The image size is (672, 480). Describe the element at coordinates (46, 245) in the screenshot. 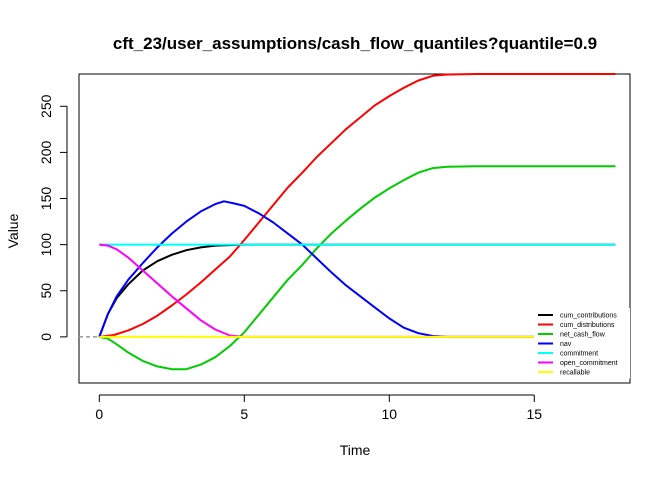

I see `y-tick-label: 100` at that location.